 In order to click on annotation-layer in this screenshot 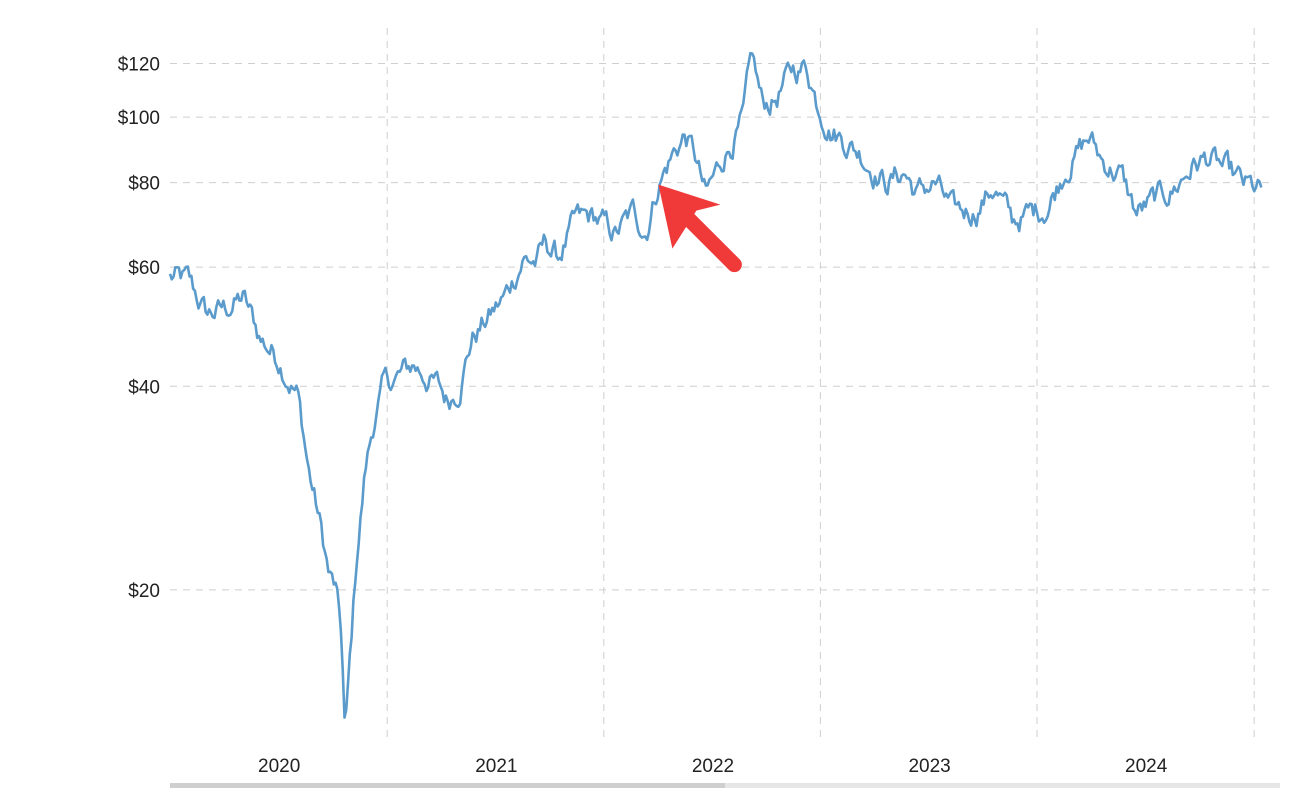, I will do `click(700, 228)`.